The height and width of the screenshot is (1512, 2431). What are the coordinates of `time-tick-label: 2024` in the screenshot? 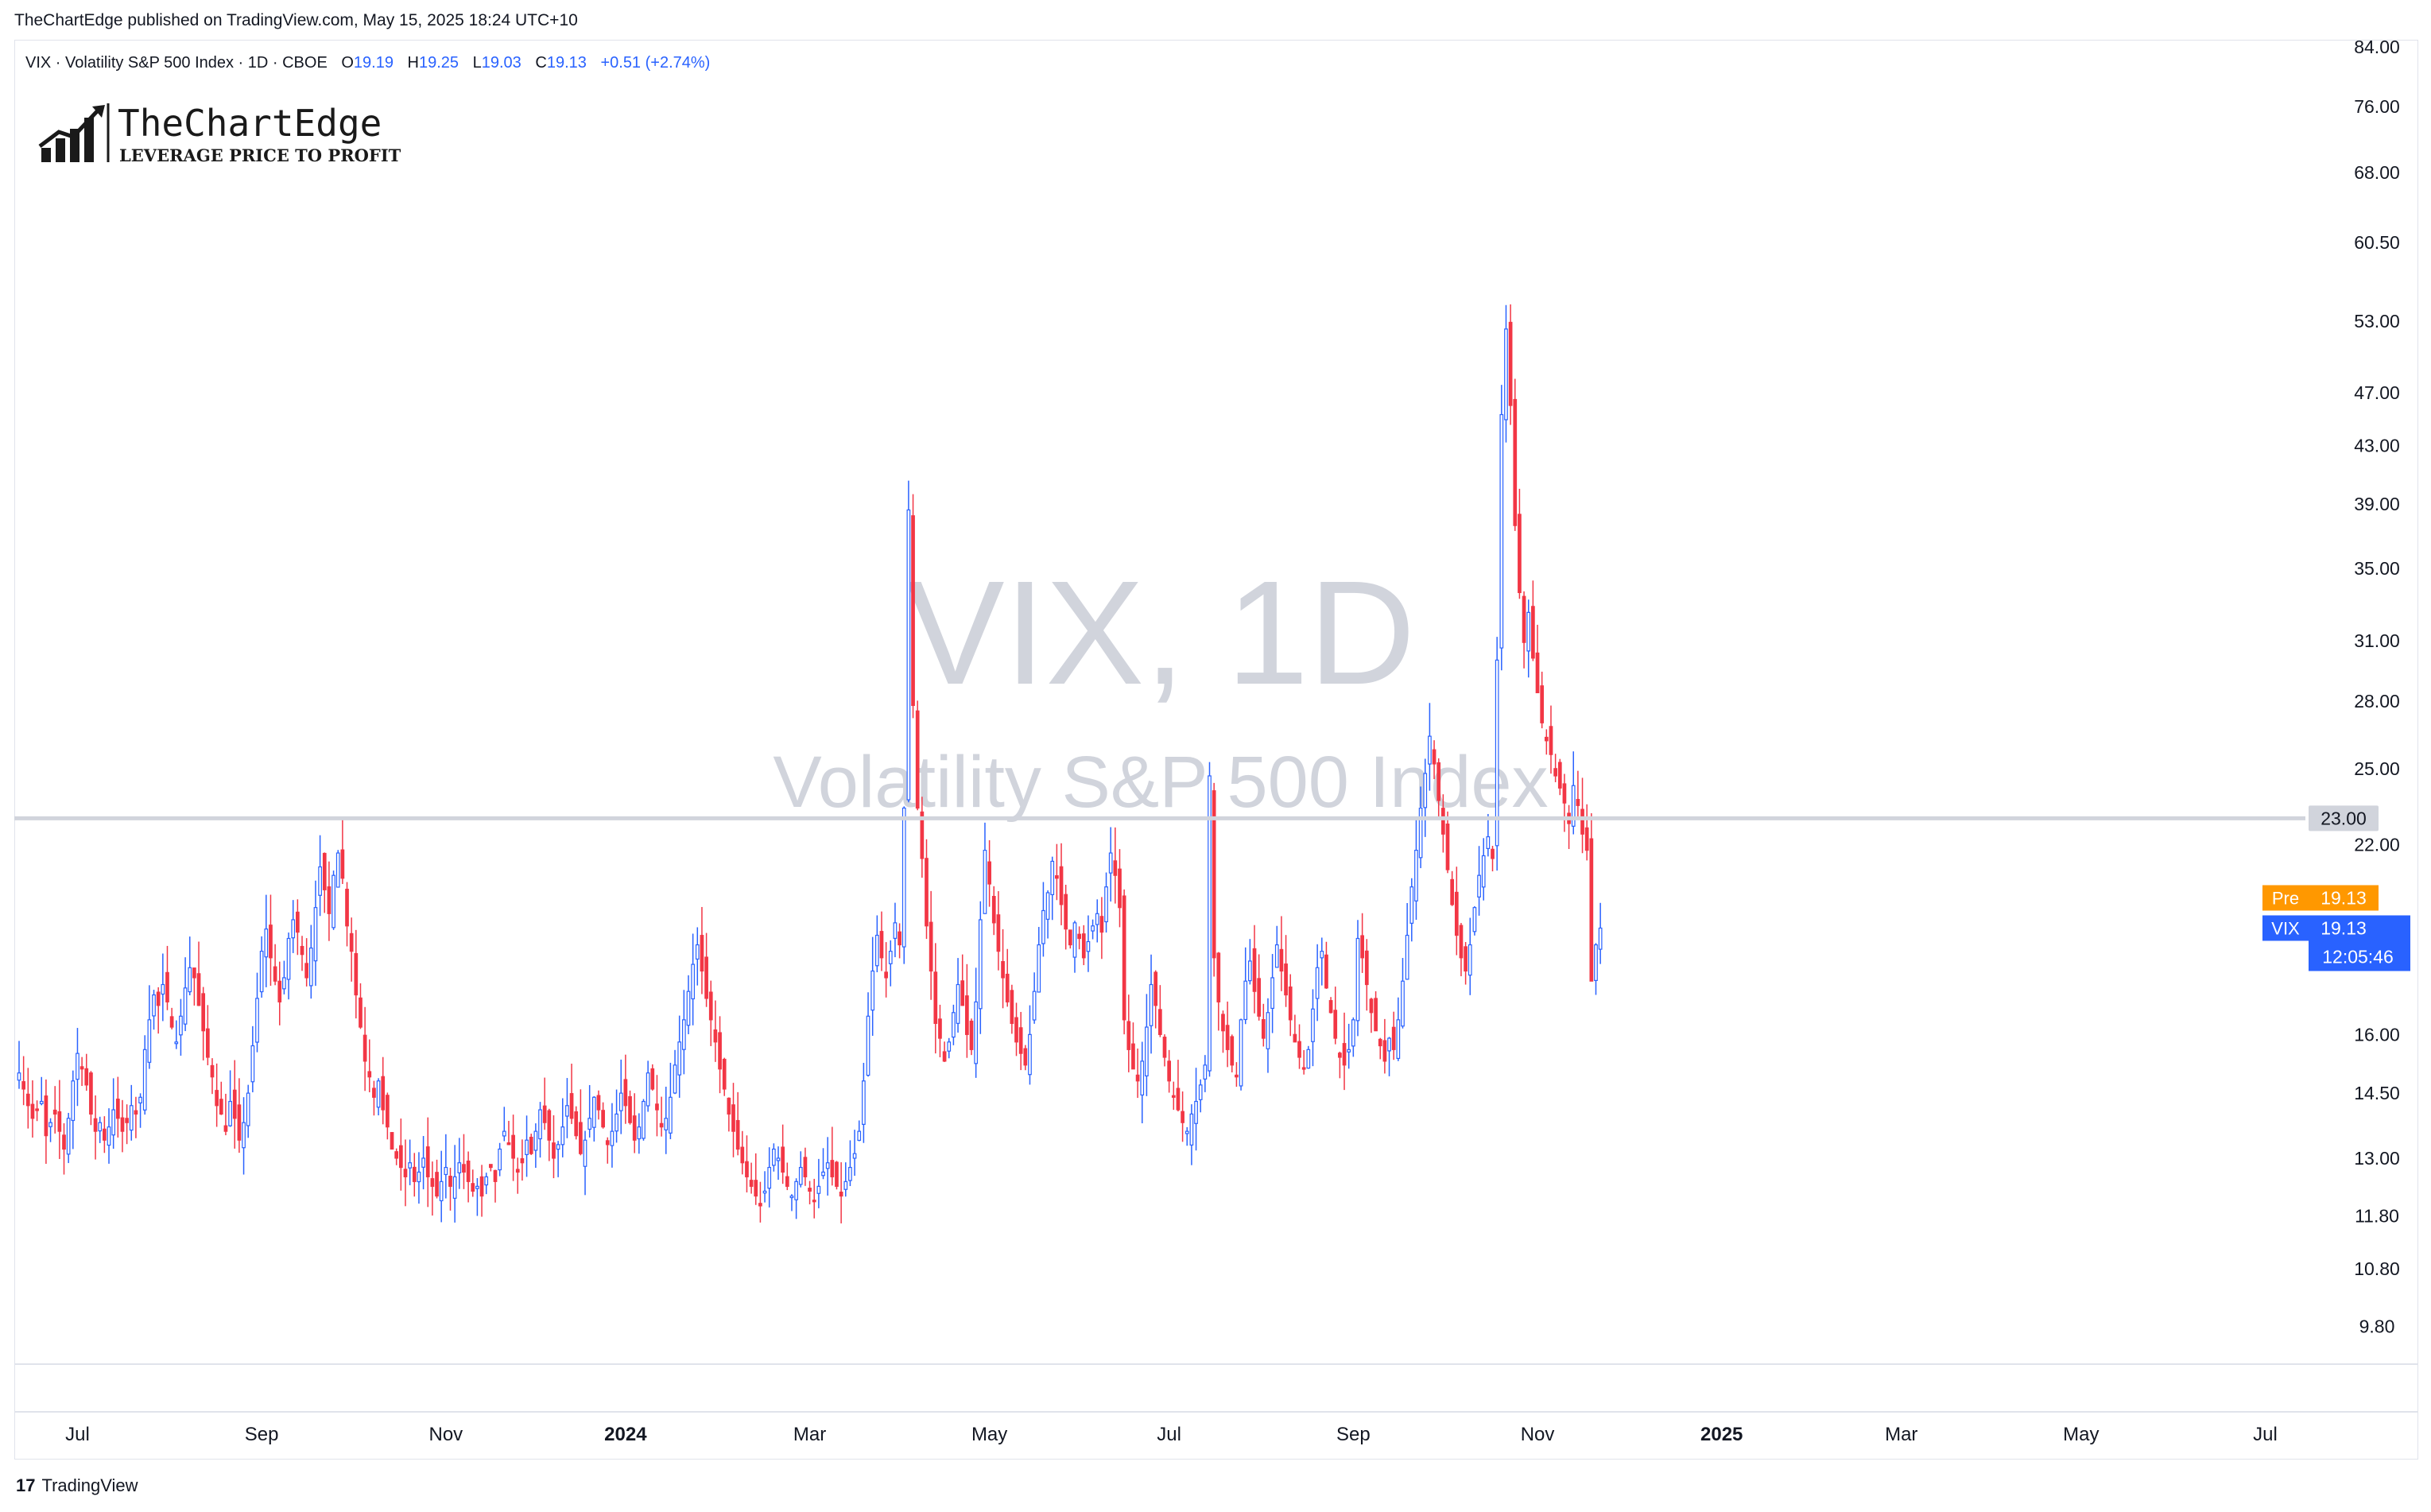 It's located at (625, 1434).